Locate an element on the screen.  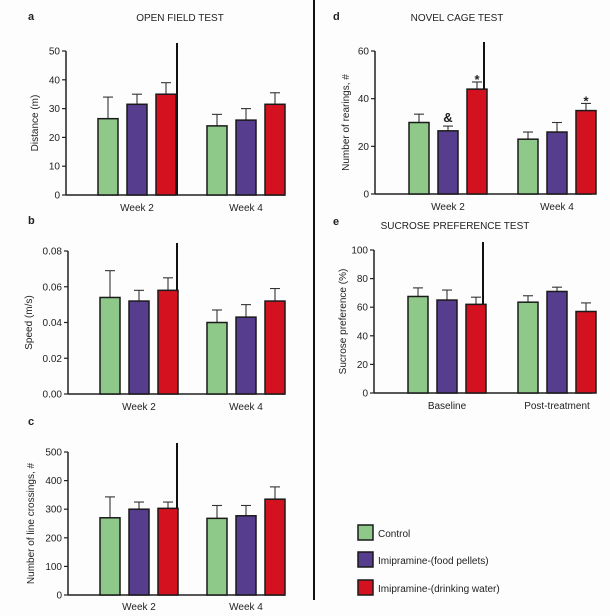
y-tick-label: 0.00 is located at coordinates (53, 395).